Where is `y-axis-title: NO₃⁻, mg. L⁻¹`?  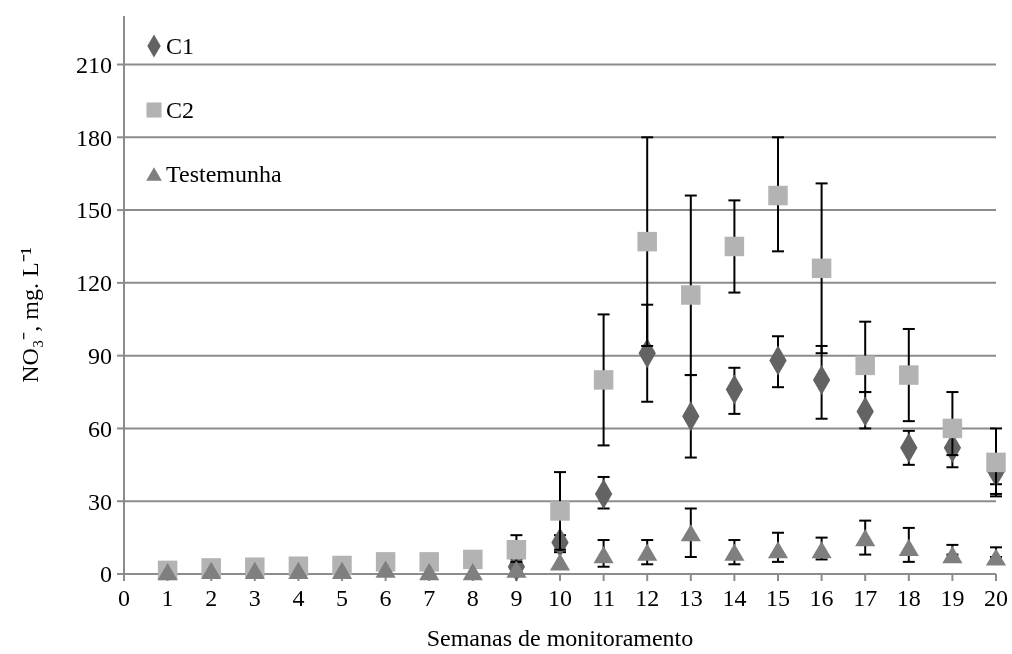 y-axis-title: NO₃⁻, mg. L⁻¹ is located at coordinates (30, 315).